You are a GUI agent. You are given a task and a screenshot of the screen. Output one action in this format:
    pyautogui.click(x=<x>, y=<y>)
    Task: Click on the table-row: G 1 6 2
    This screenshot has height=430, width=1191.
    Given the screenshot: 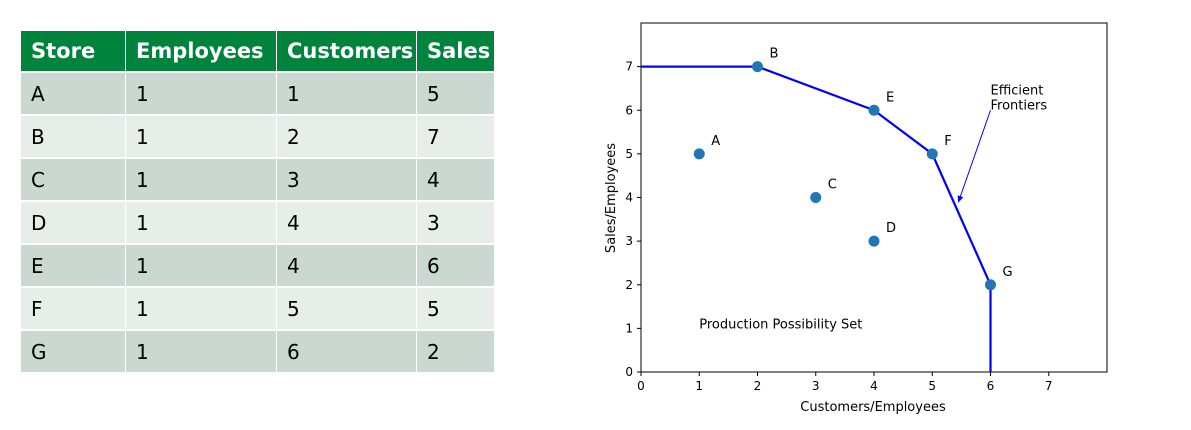 What is the action you would take?
    pyautogui.click(x=257, y=351)
    